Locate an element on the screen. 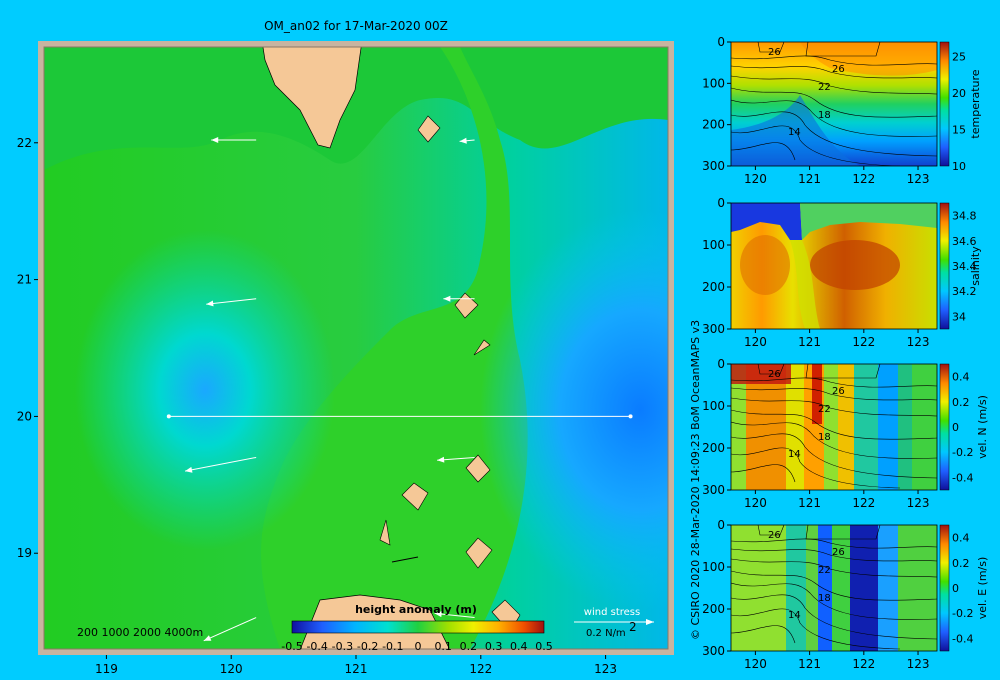 The height and width of the screenshot is (680, 1000). wind-stress-exponent: 2 is located at coordinates (633, 627).